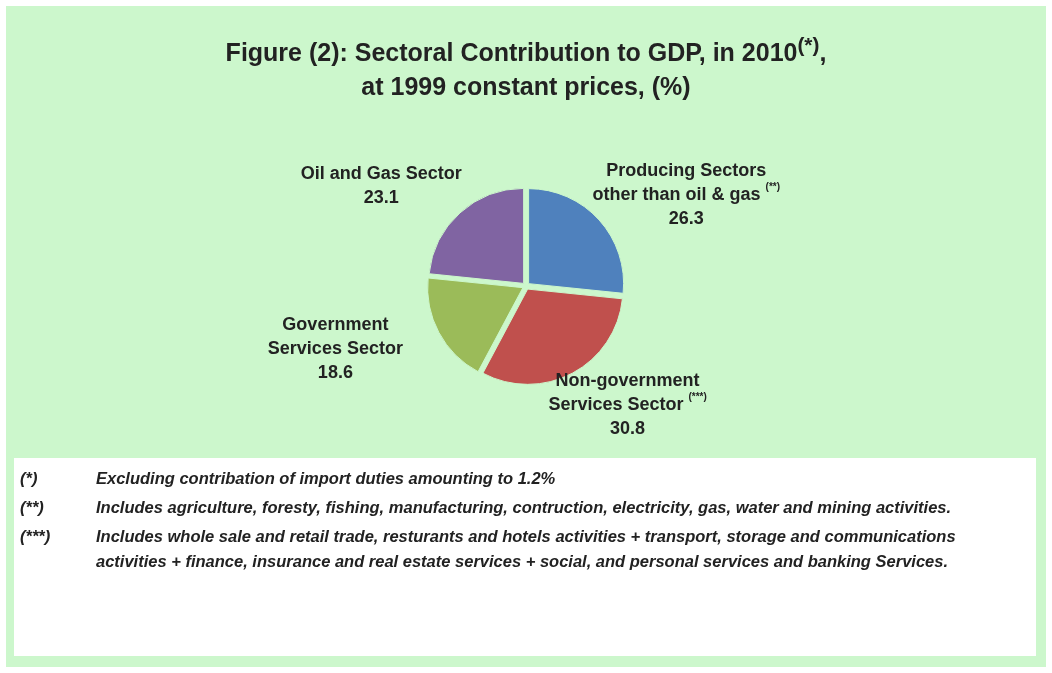 This screenshot has height=673, width=1052. What do you see at coordinates (686, 218) in the screenshot?
I see `data-label: 26.3` at bounding box center [686, 218].